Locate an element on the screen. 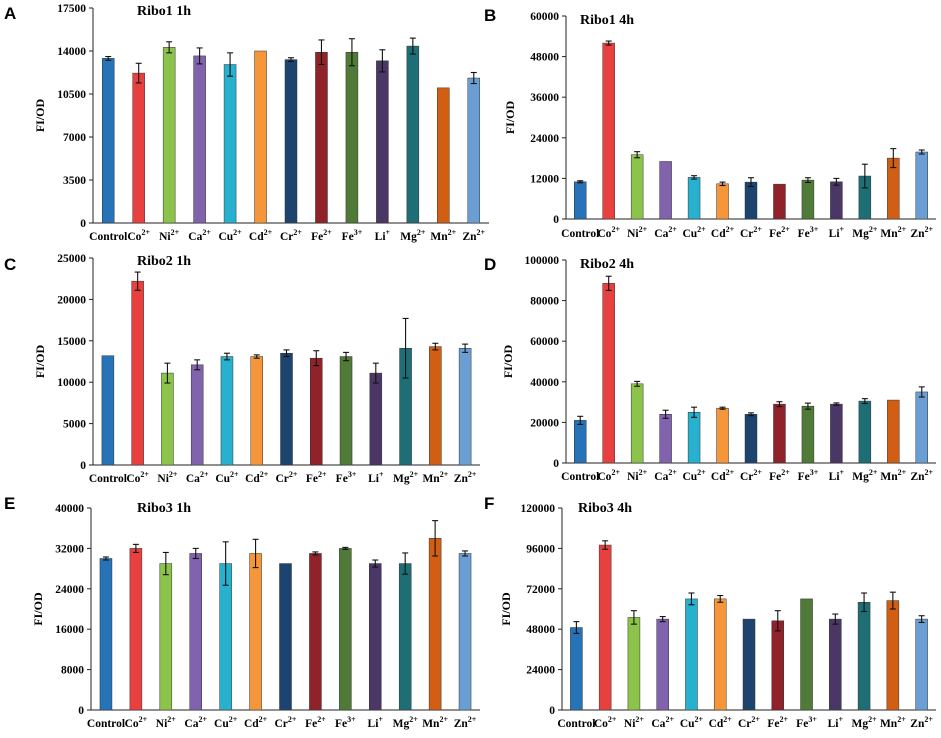 Image resolution: width=941 pixels, height=738 pixels. y-tick-label: 40000 is located at coordinates (69, 509).